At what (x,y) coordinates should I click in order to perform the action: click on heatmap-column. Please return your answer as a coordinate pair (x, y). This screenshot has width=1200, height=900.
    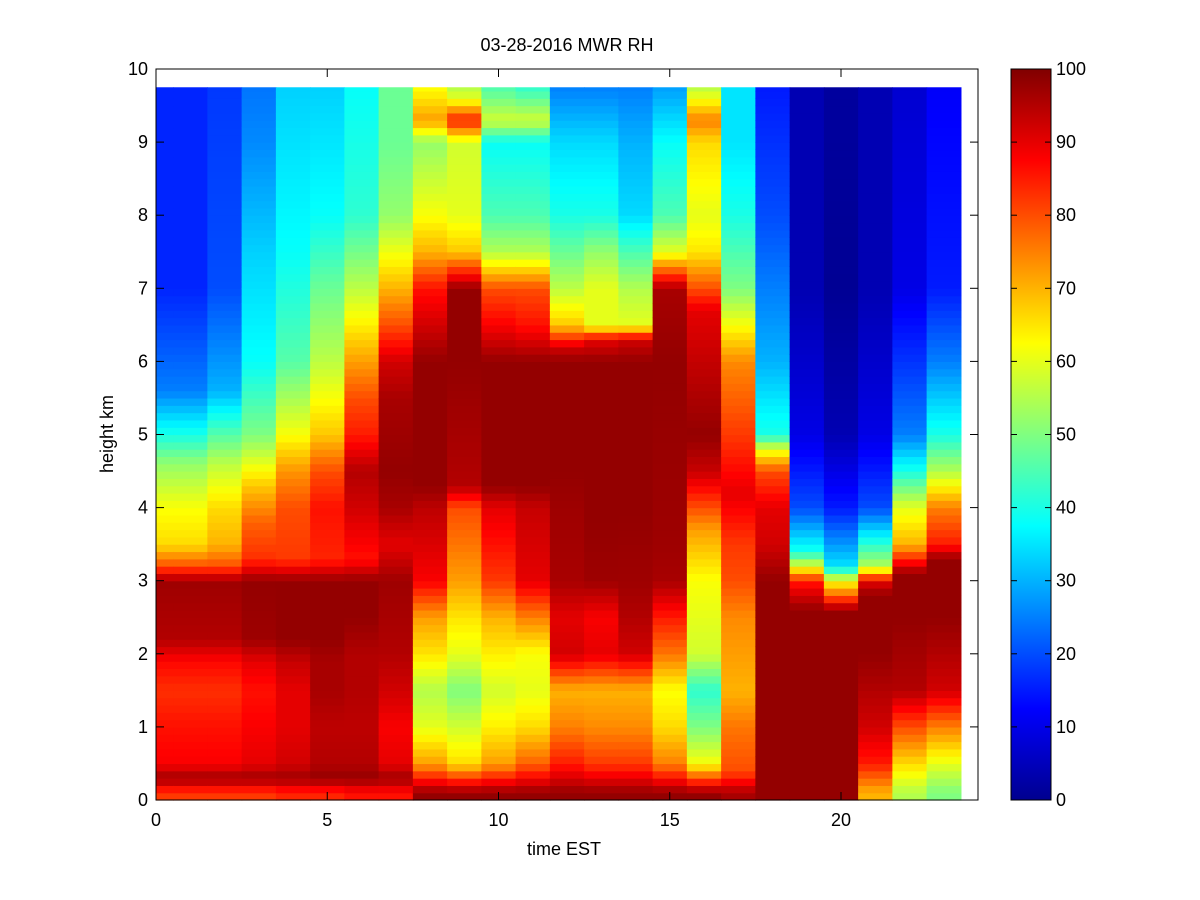
    Looking at the image, I should click on (396, 444).